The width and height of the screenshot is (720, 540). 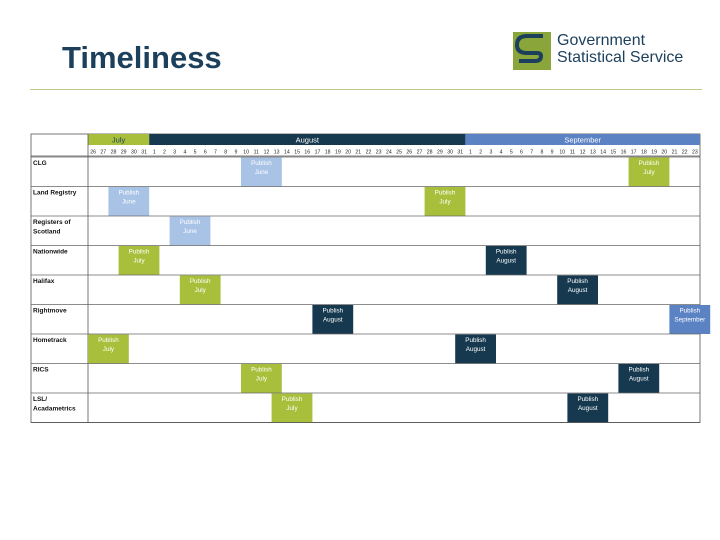 What do you see at coordinates (103, 153) in the screenshot?
I see `day-label: 27` at bounding box center [103, 153].